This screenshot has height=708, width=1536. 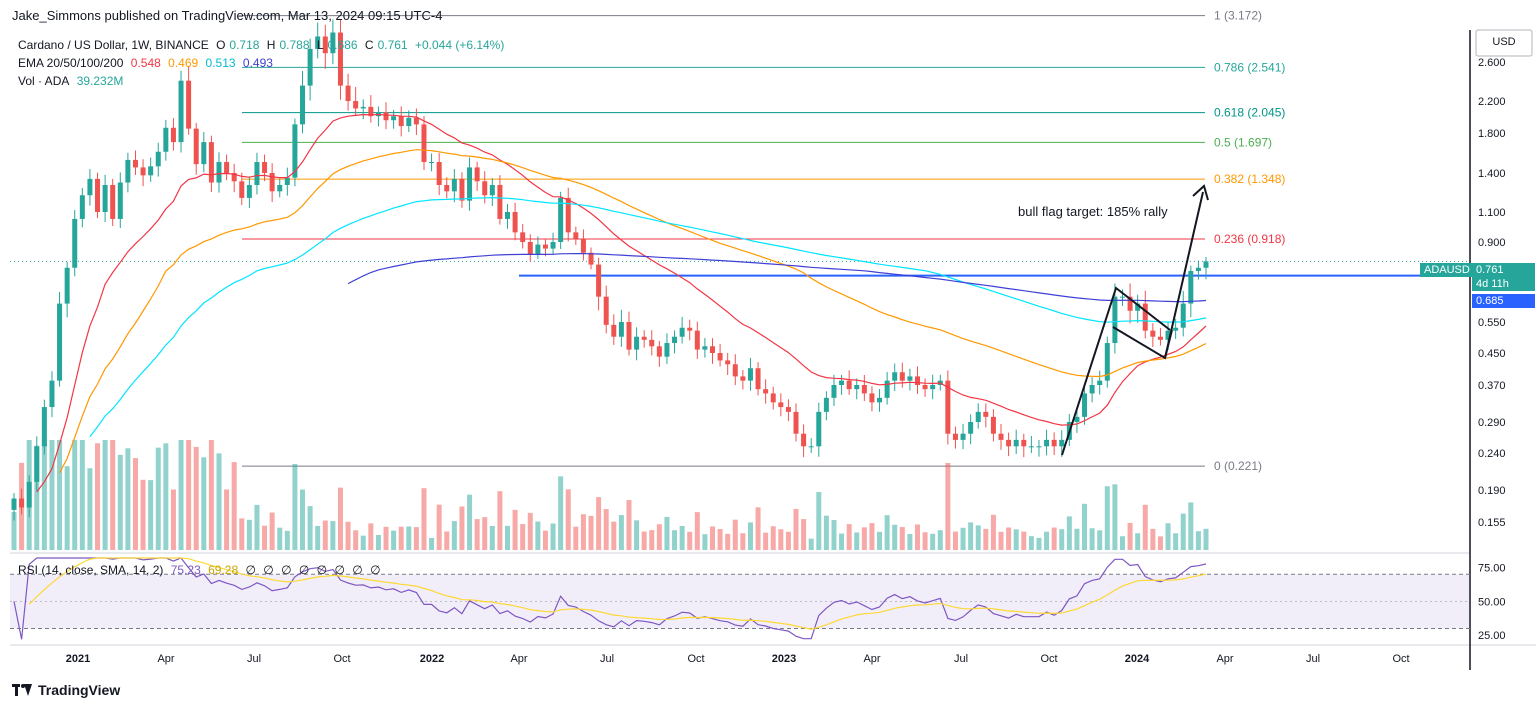 I want to click on rsi-line, so click(x=610, y=598).